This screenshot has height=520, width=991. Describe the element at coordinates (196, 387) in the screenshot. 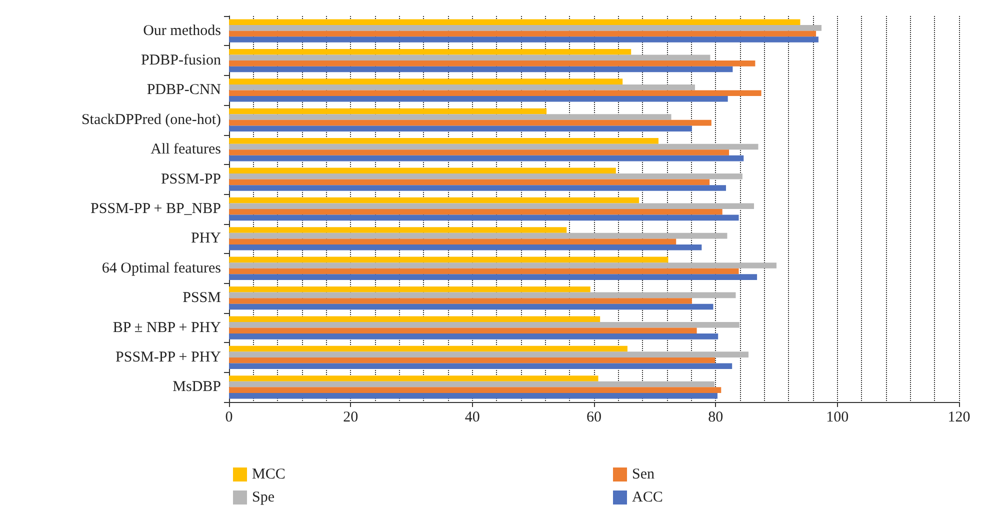

I see `y-tick-label: MsDBP` at that location.